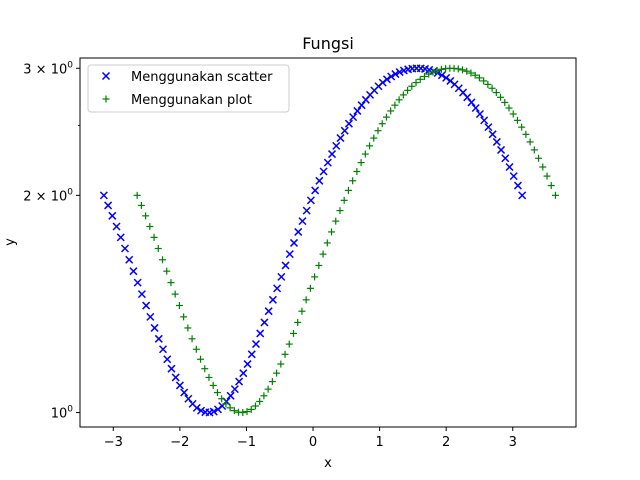 Image resolution: width=640 pixels, height=480 pixels. Describe the element at coordinates (202, 77) in the screenshot. I see `legend-label: Menggunakan scatter` at that location.